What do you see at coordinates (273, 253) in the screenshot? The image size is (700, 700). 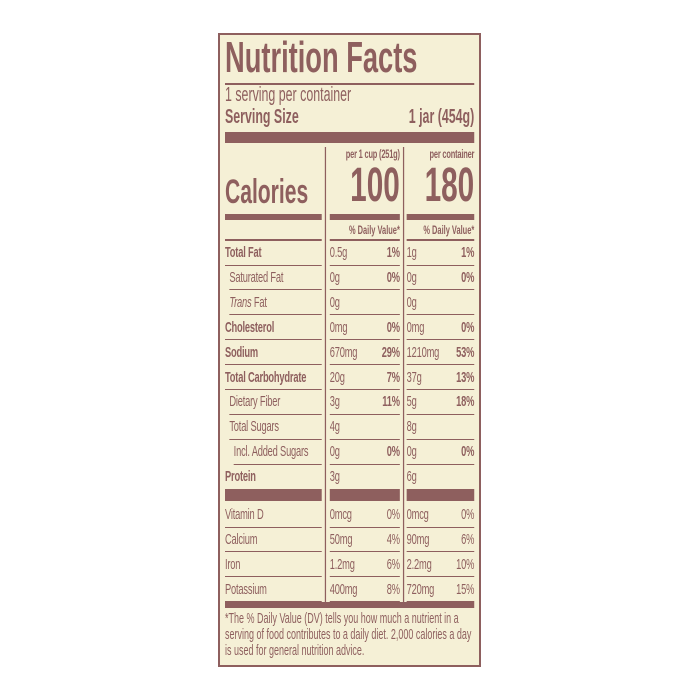 I see `nutrient-name-cell: Total Fat` at bounding box center [273, 253].